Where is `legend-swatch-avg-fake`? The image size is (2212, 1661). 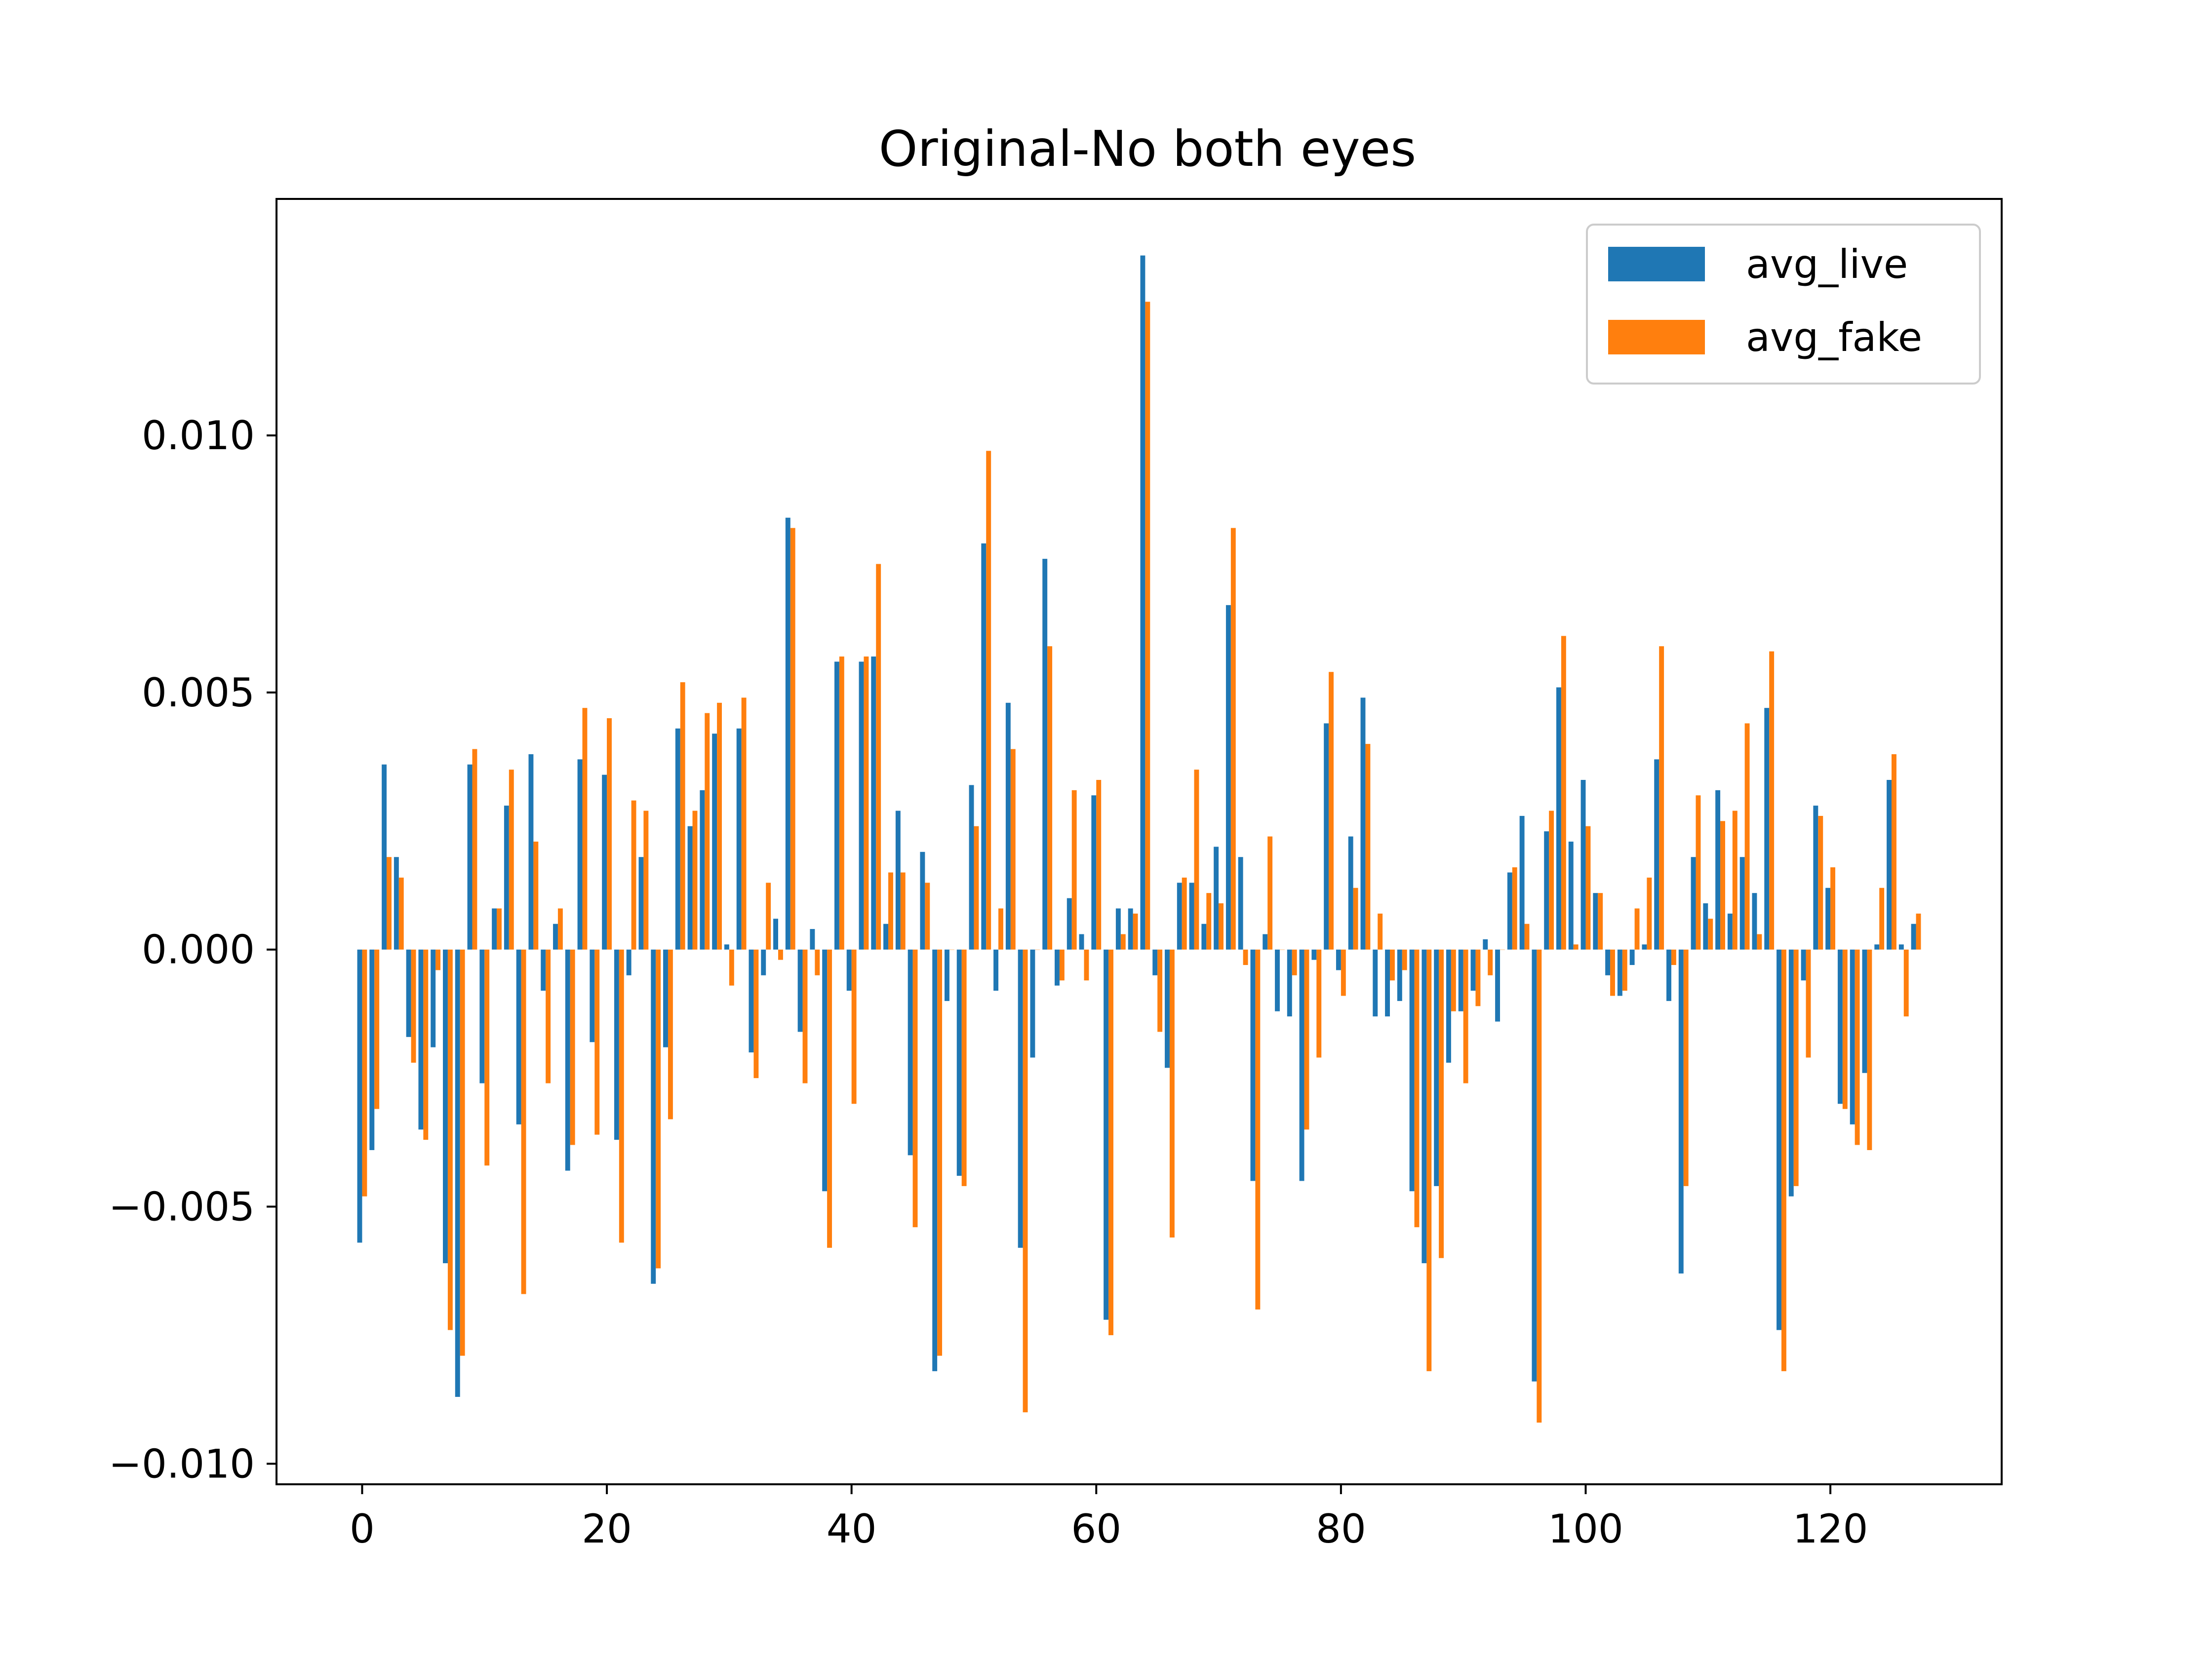
legend-swatch-avg-fake is located at coordinates (1657, 337).